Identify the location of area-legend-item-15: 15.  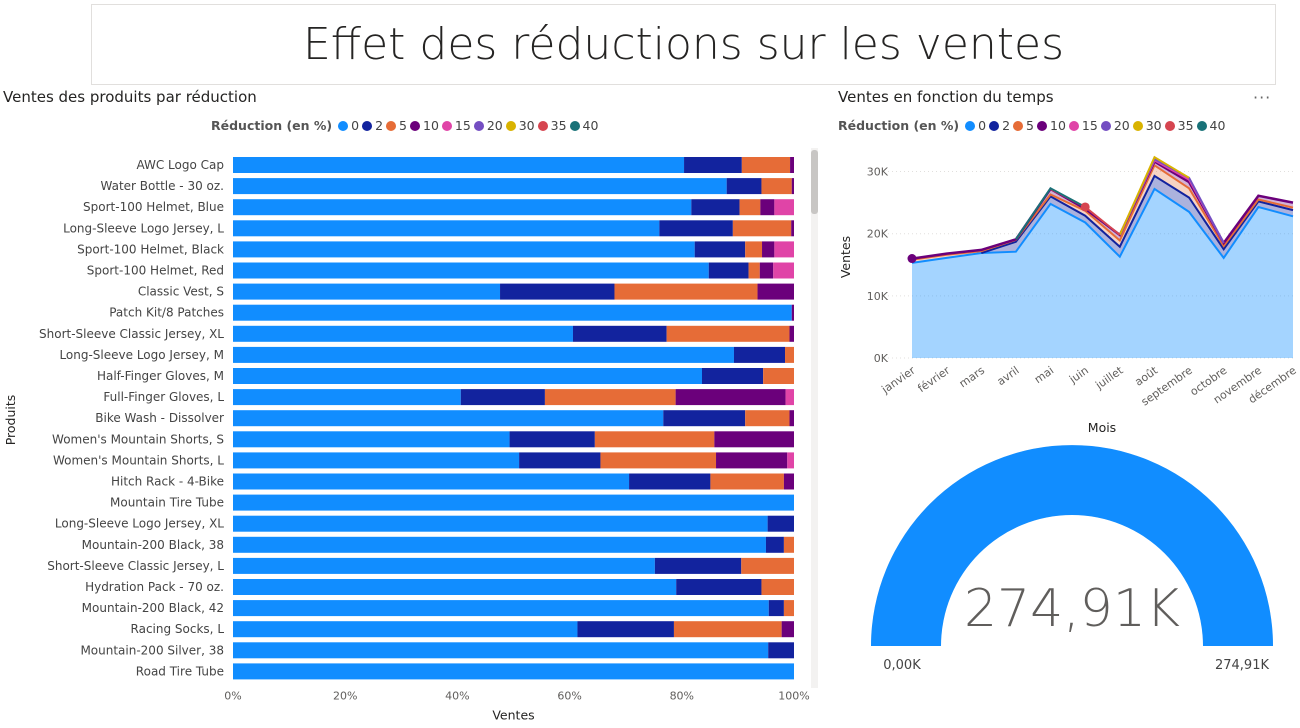
(1083, 125).